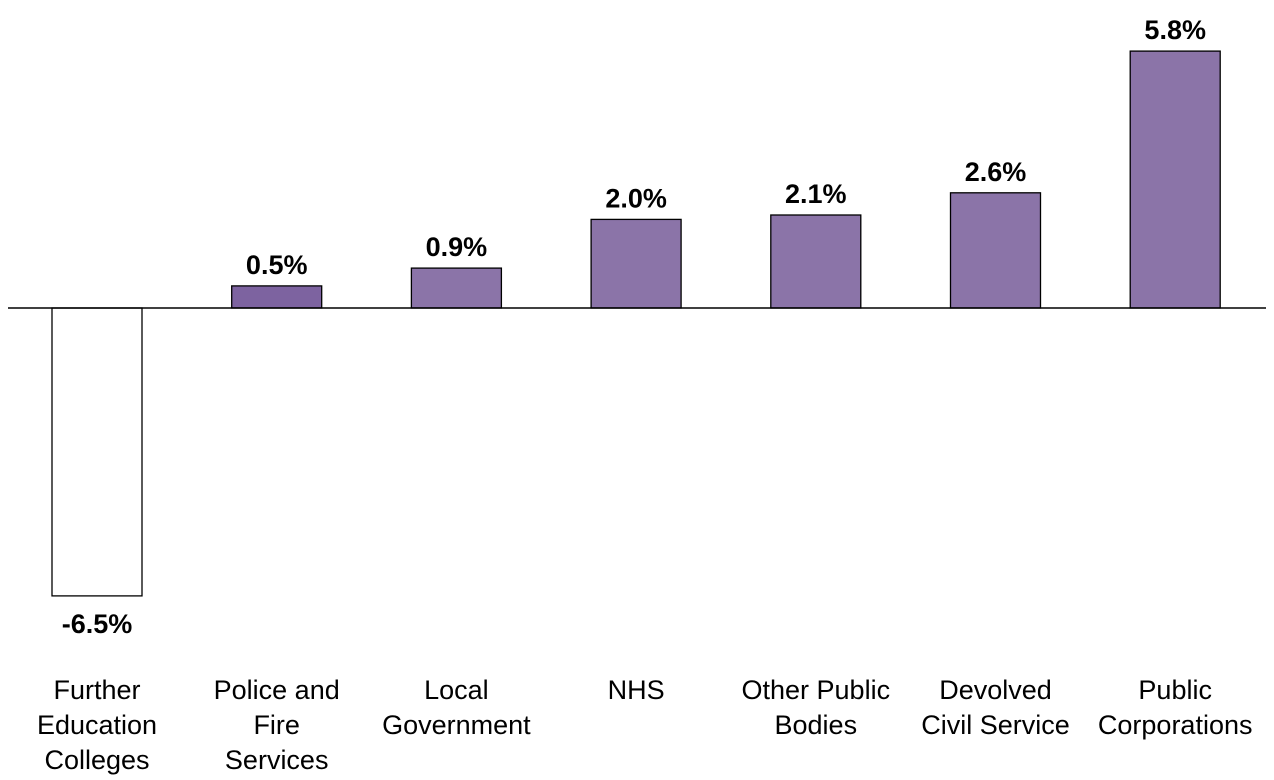 Image resolution: width=1274 pixels, height=780 pixels. What do you see at coordinates (1175, 707) in the screenshot?
I see `category-label-public-corporations: Public Corporations` at bounding box center [1175, 707].